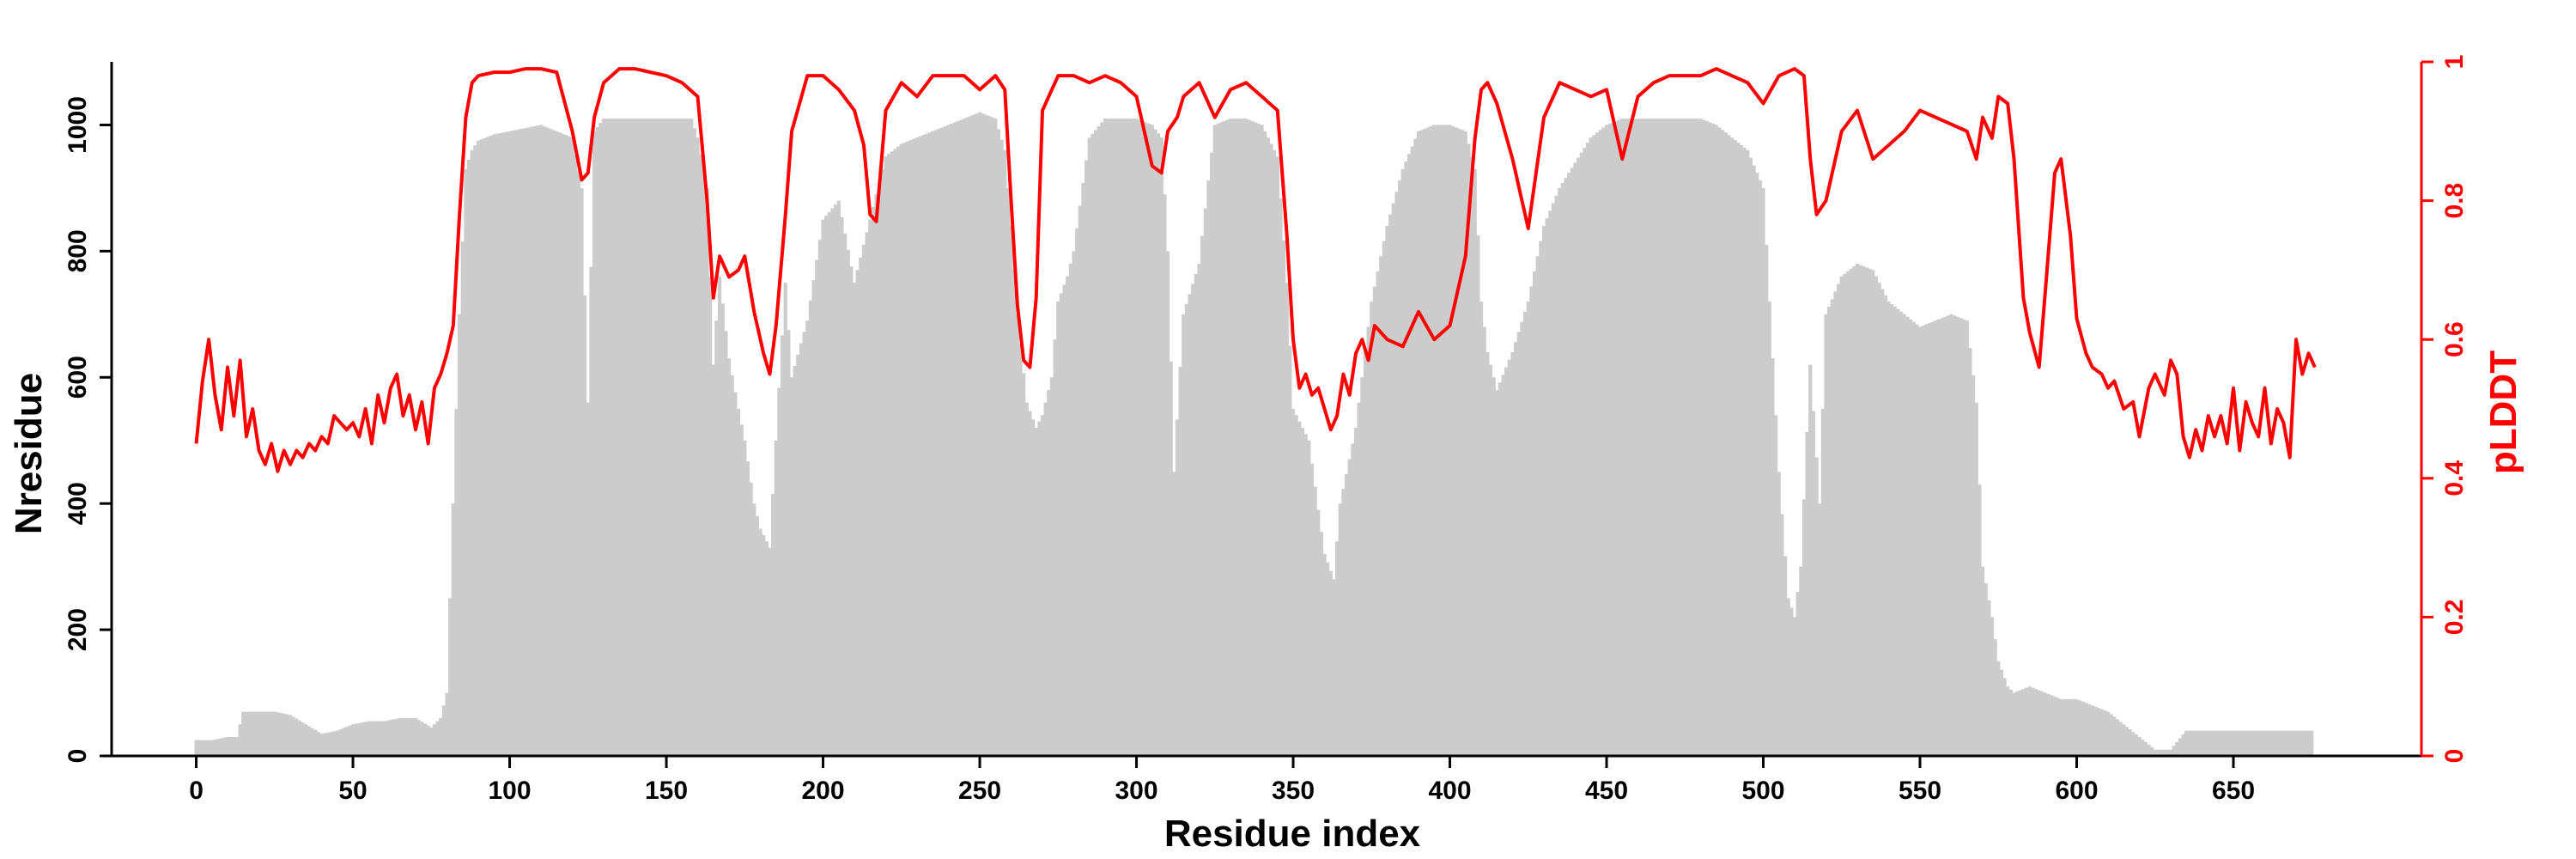 This screenshot has width=2576, height=859. Describe the element at coordinates (2233, 791) in the screenshot. I see `x-tick-label: 650` at that location.